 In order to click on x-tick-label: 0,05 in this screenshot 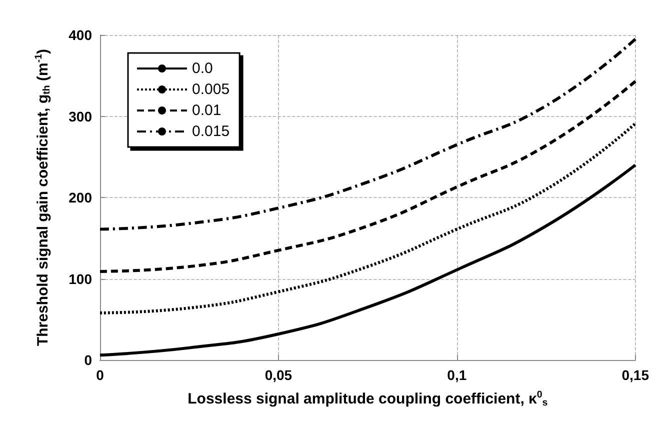, I will do `click(278, 375)`.